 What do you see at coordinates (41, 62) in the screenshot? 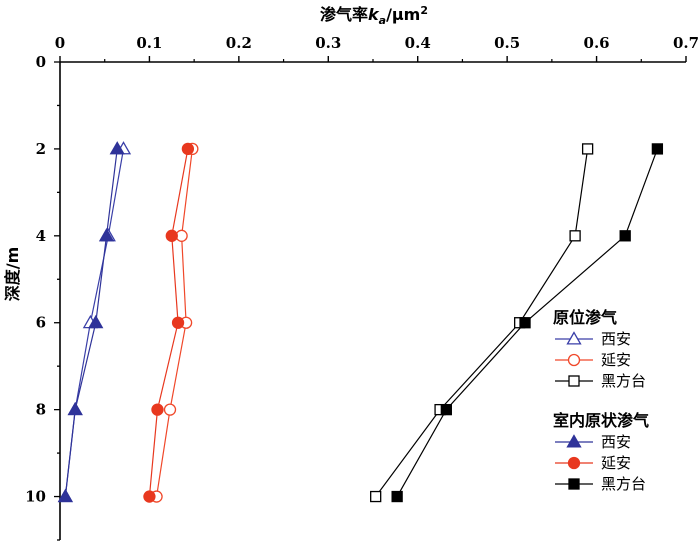
I see `y-tick-label: 0` at bounding box center [41, 62].